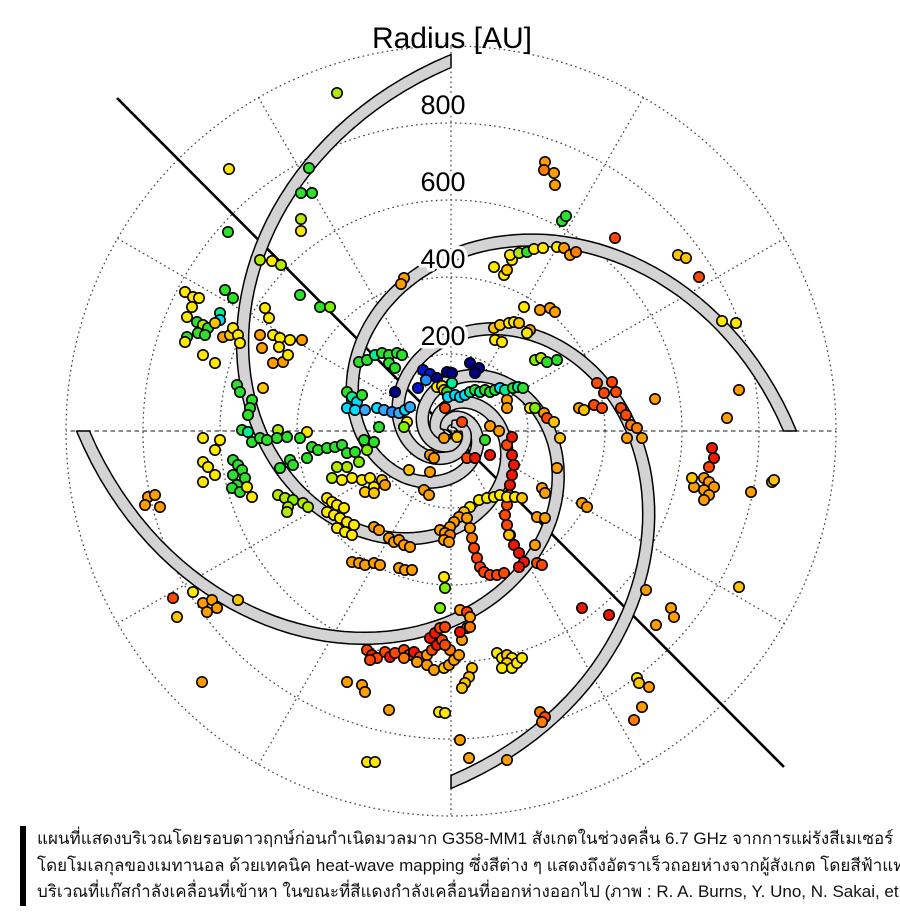 This screenshot has height=924, width=900. Describe the element at coordinates (442, 336) in the screenshot. I see `radial-tick-label: 200` at that location.